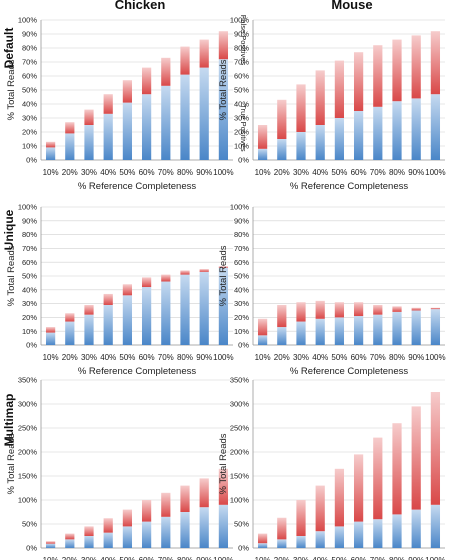 The height and width of the screenshot is (560, 474). Describe the element at coordinates (29, 303) in the screenshot. I see `y-tick-label: 30%` at that location.